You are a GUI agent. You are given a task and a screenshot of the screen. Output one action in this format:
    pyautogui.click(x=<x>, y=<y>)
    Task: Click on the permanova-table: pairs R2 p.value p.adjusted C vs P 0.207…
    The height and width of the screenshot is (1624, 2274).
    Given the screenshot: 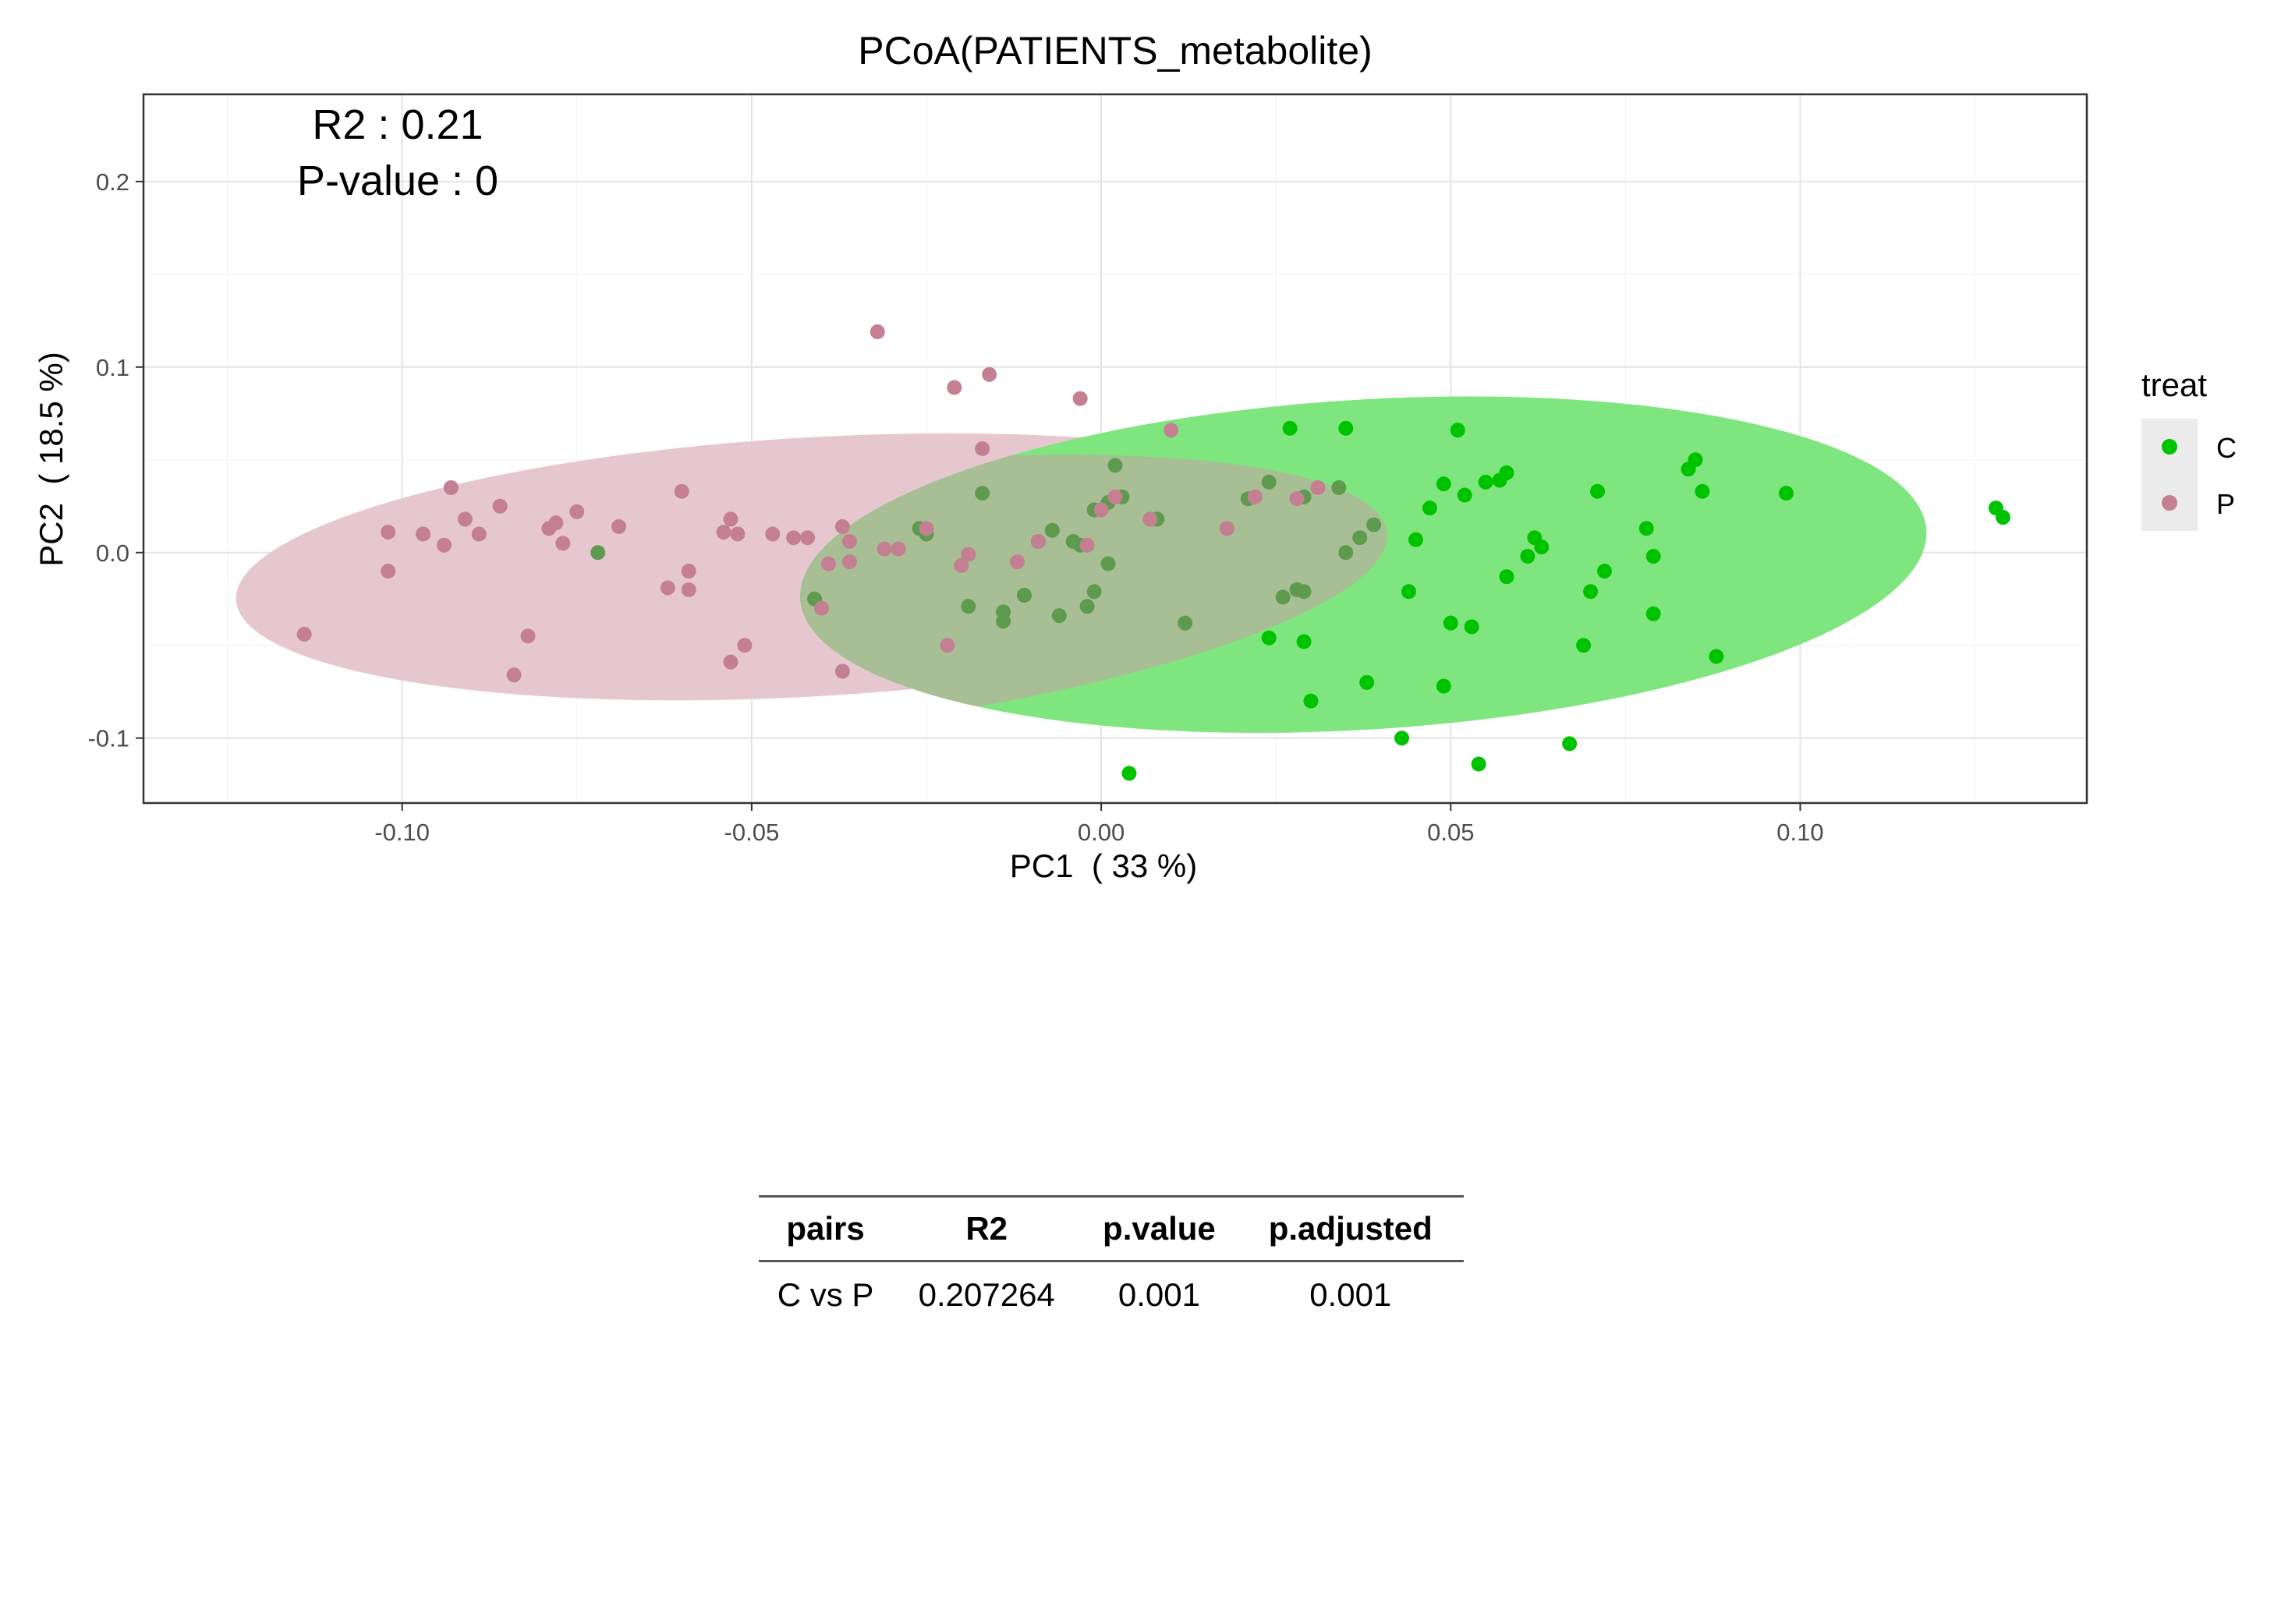 What is the action you would take?
    pyautogui.click(x=1111, y=1261)
    